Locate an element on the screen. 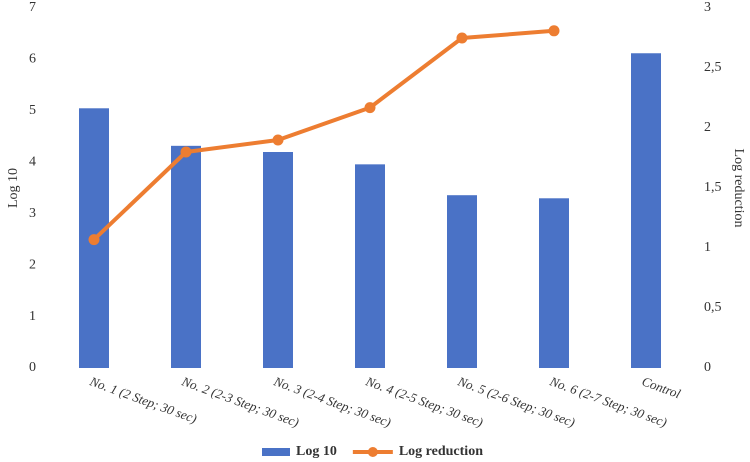 The image size is (750, 462). y-axis-title: Log 10 is located at coordinates (13, 188).